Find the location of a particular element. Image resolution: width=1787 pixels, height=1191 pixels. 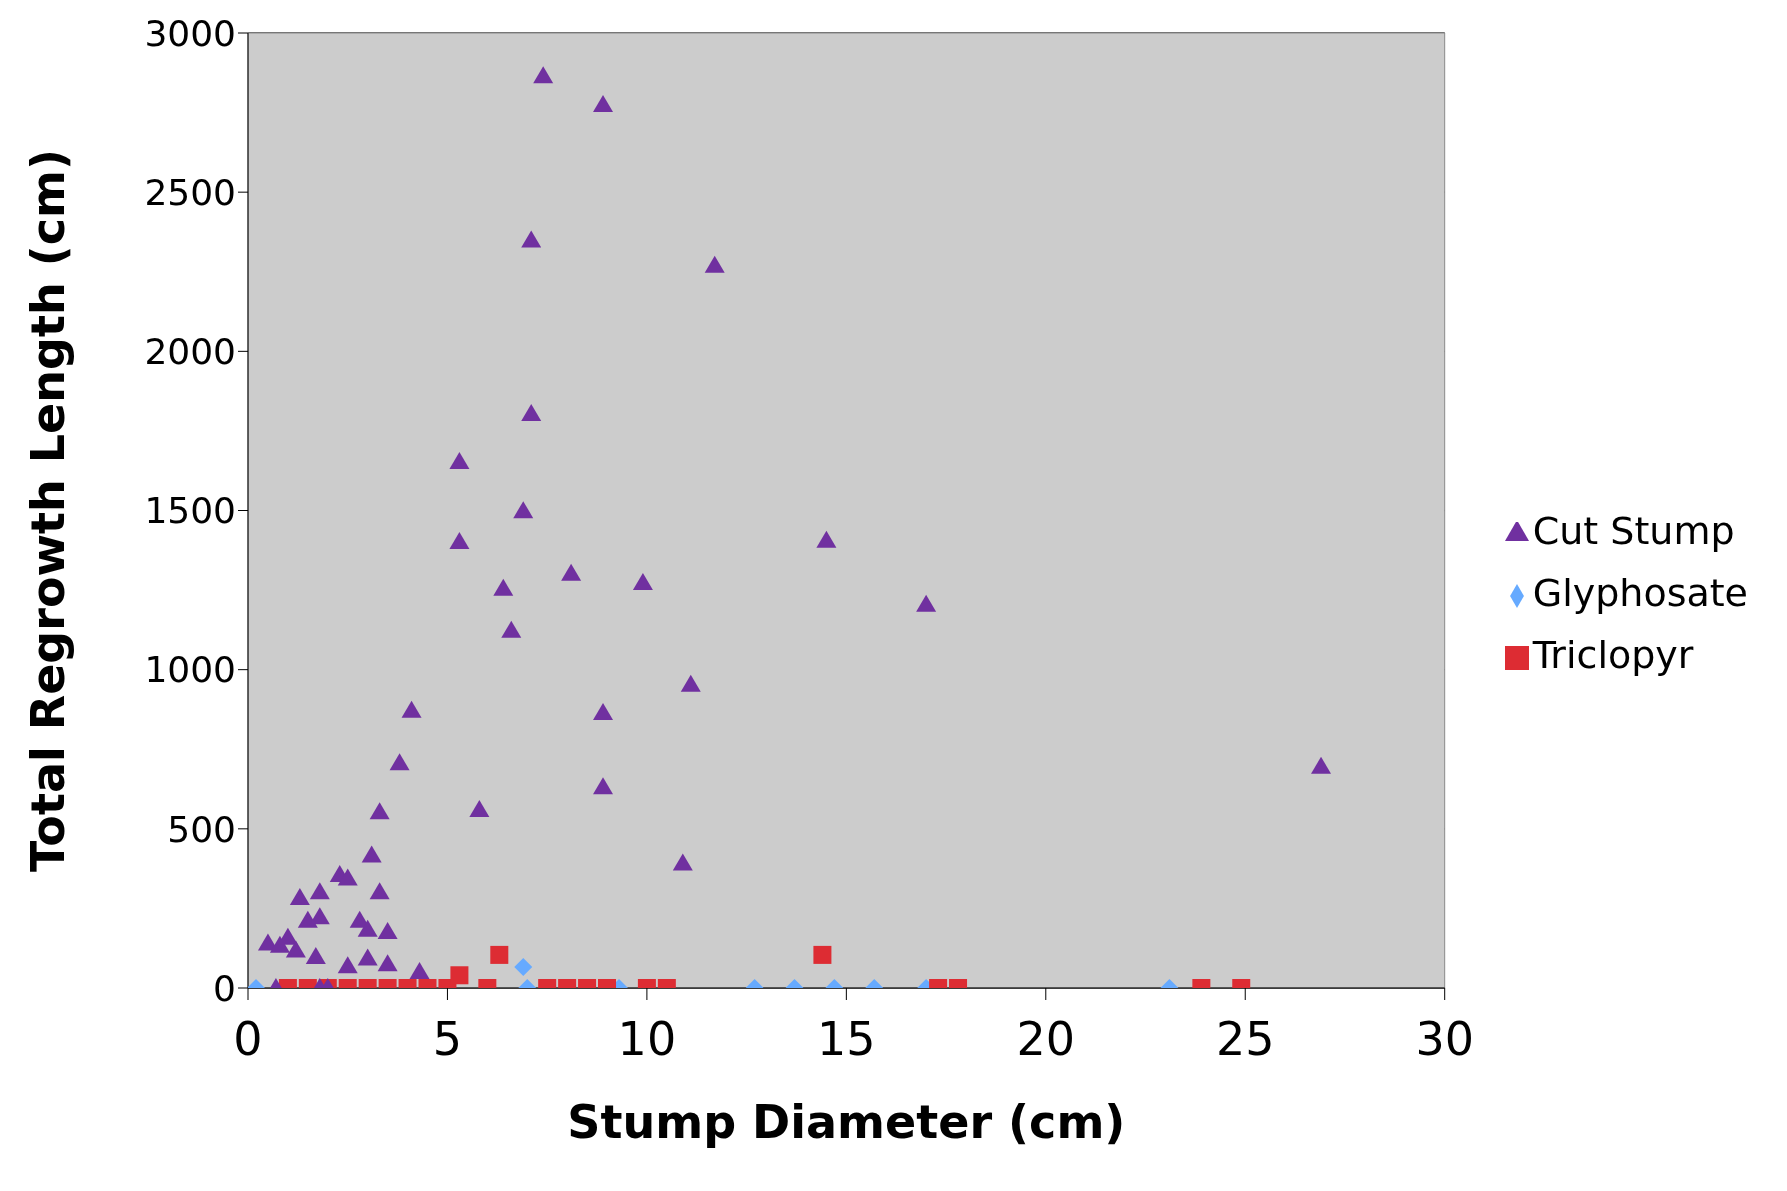

y-tick-label: 1500 is located at coordinates (190, 511).